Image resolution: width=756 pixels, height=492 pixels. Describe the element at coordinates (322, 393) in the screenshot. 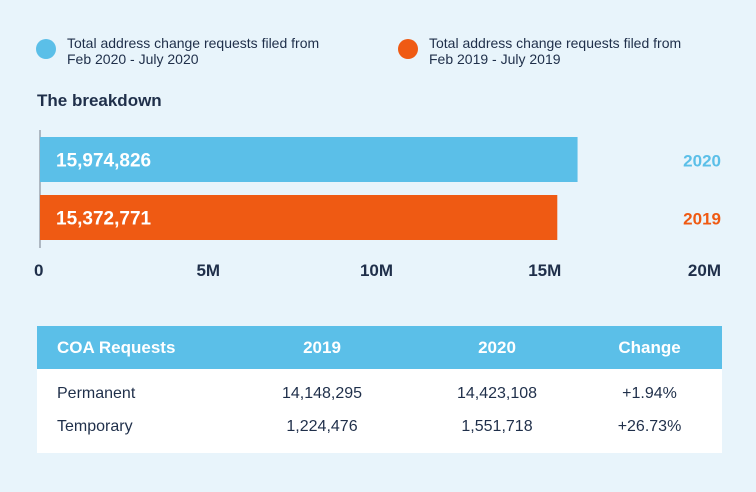

I see `cell-2019: 14,148,295` at that location.